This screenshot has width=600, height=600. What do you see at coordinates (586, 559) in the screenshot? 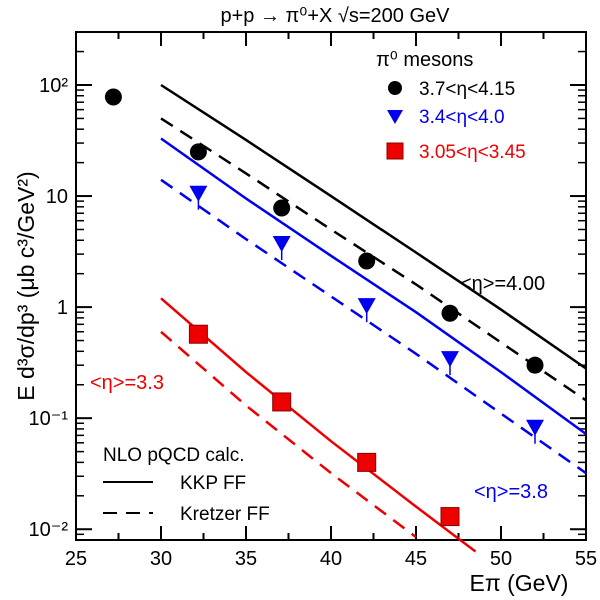
I see `x-tick-label: 55` at bounding box center [586, 559].